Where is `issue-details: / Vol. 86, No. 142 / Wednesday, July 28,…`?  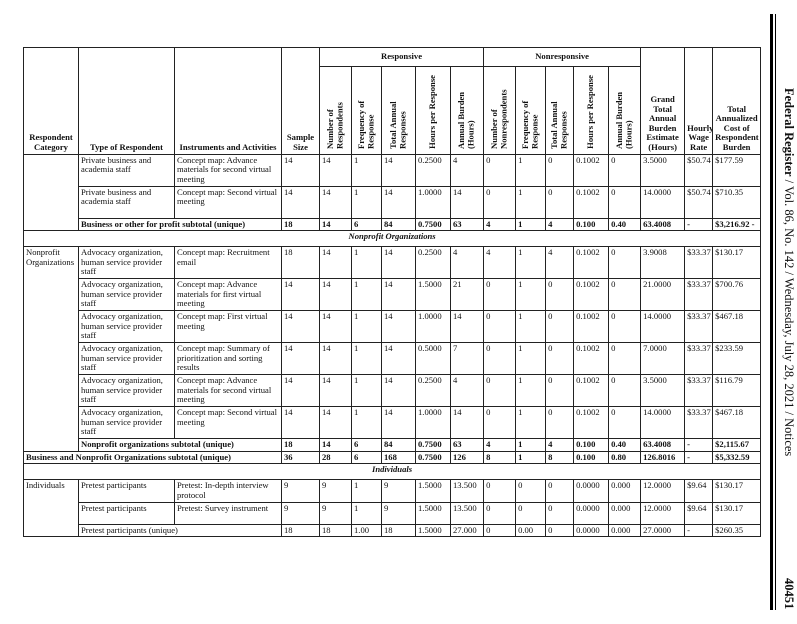 issue-details: / Vol. 86, No. 142 / Wednesday, July 28,… is located at coordinates (789, 316).